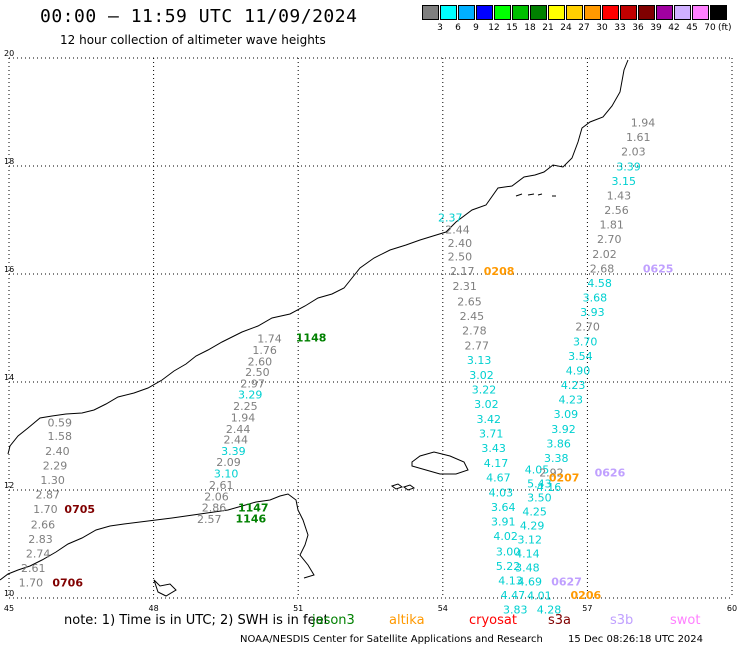 The height and width of the screenshot is (650, 740). Describe the element at coordinates (539, 483) in the screenshot. I see `swh-label: 5.43` at that location.